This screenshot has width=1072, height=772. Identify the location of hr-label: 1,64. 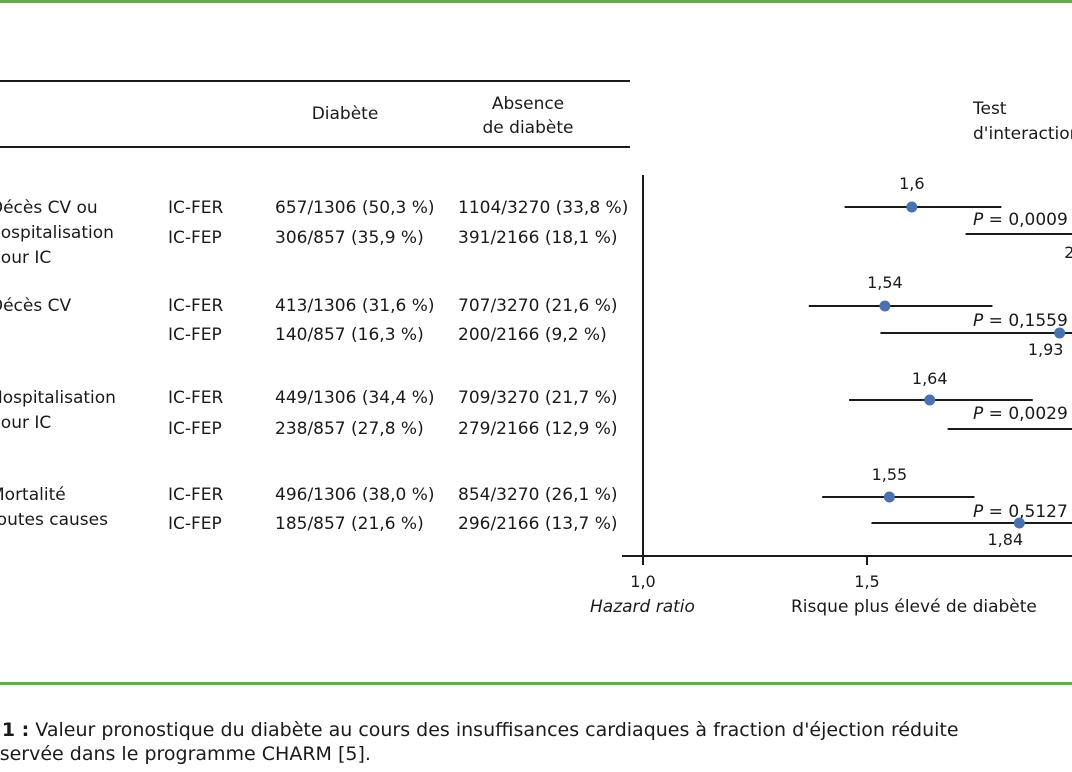
(930, 378).